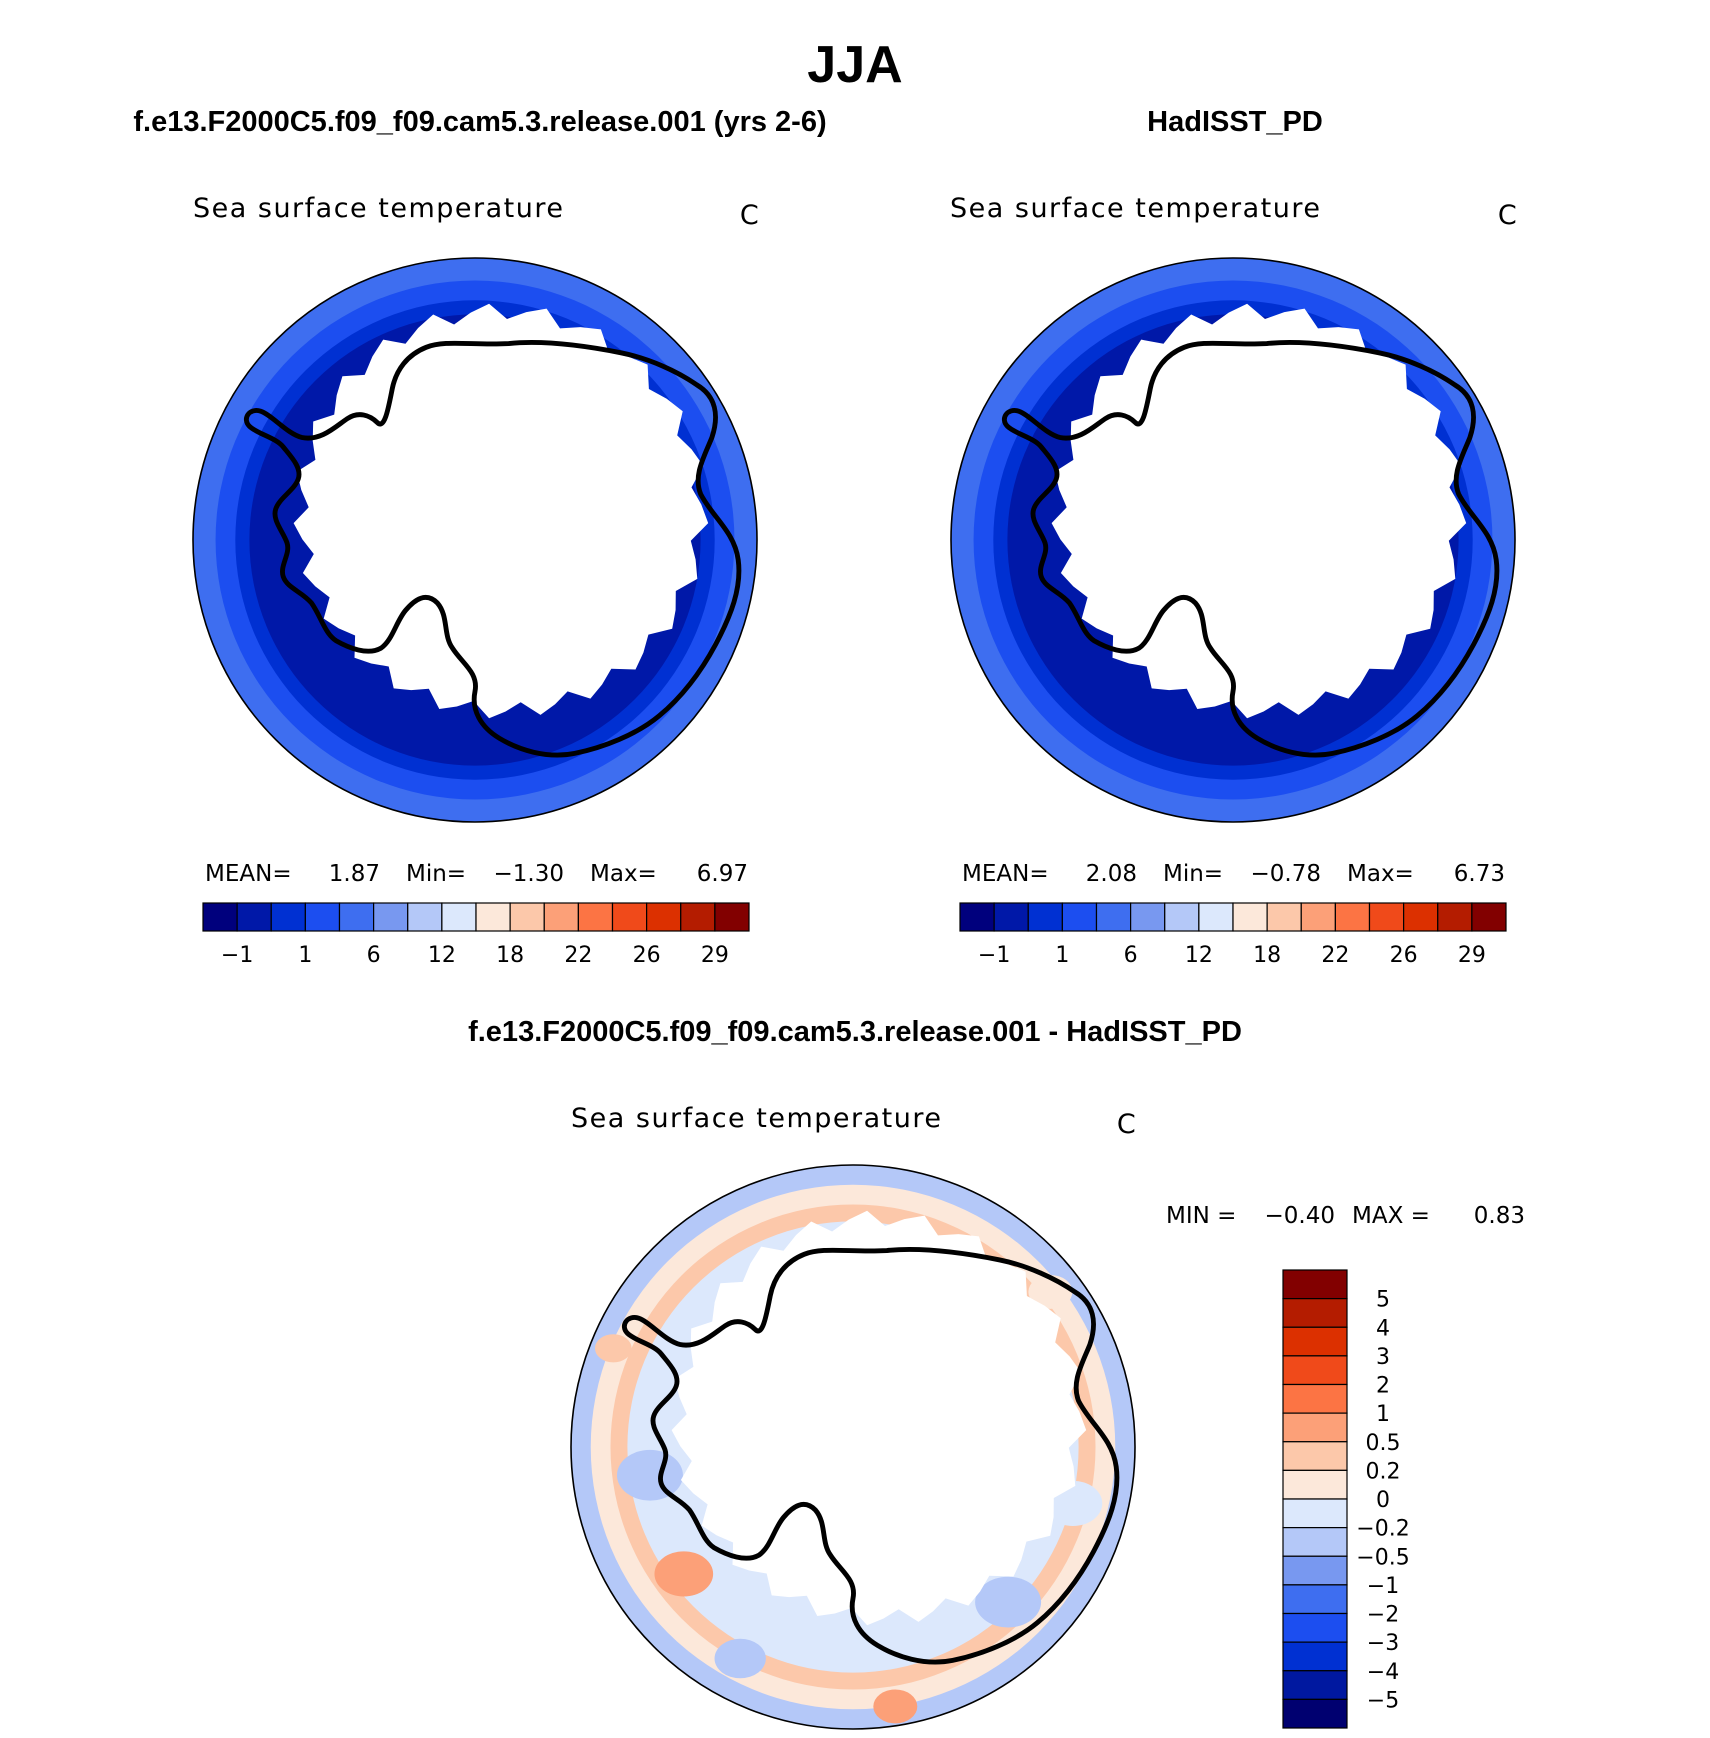 The image size is (1710, 1738). What do you see at coordinates (1233, 874) in the screenshot?
I see `stats-line: MEAN= 2.08 Min= −0.78 Max= 6.73` at bounding box center [1233, 874].